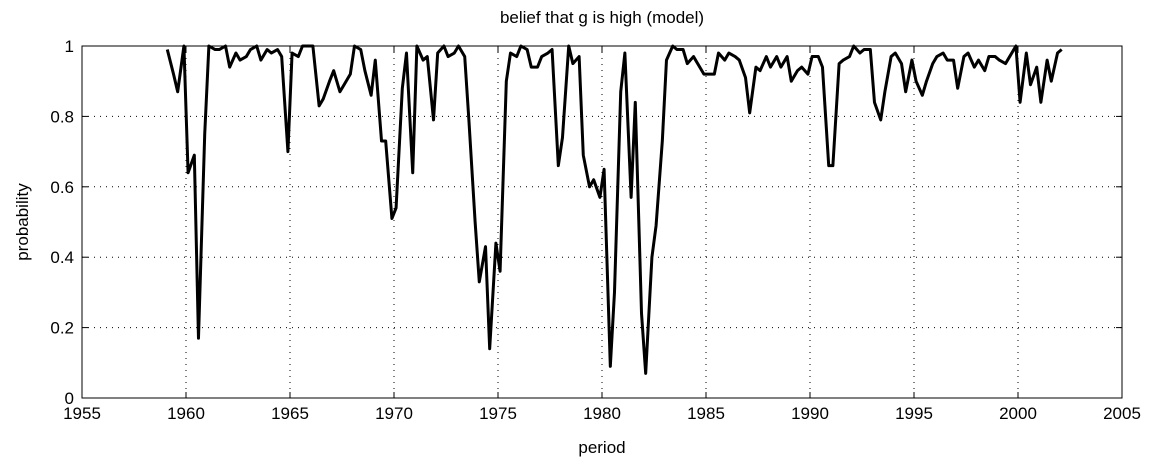 This screenshot has height=464, width=1159. What do you see at coordinates (69, 46) in the screenshot?
I see `y-tick-label: 1` at bounding box center [69, 46].